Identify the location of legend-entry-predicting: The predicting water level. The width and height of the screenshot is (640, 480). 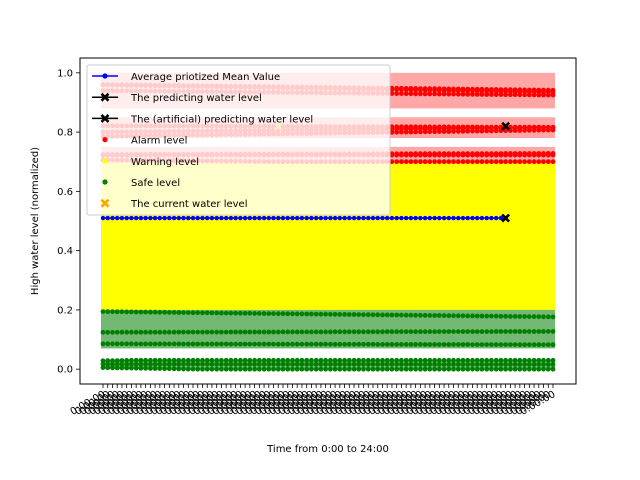
(177, 98).